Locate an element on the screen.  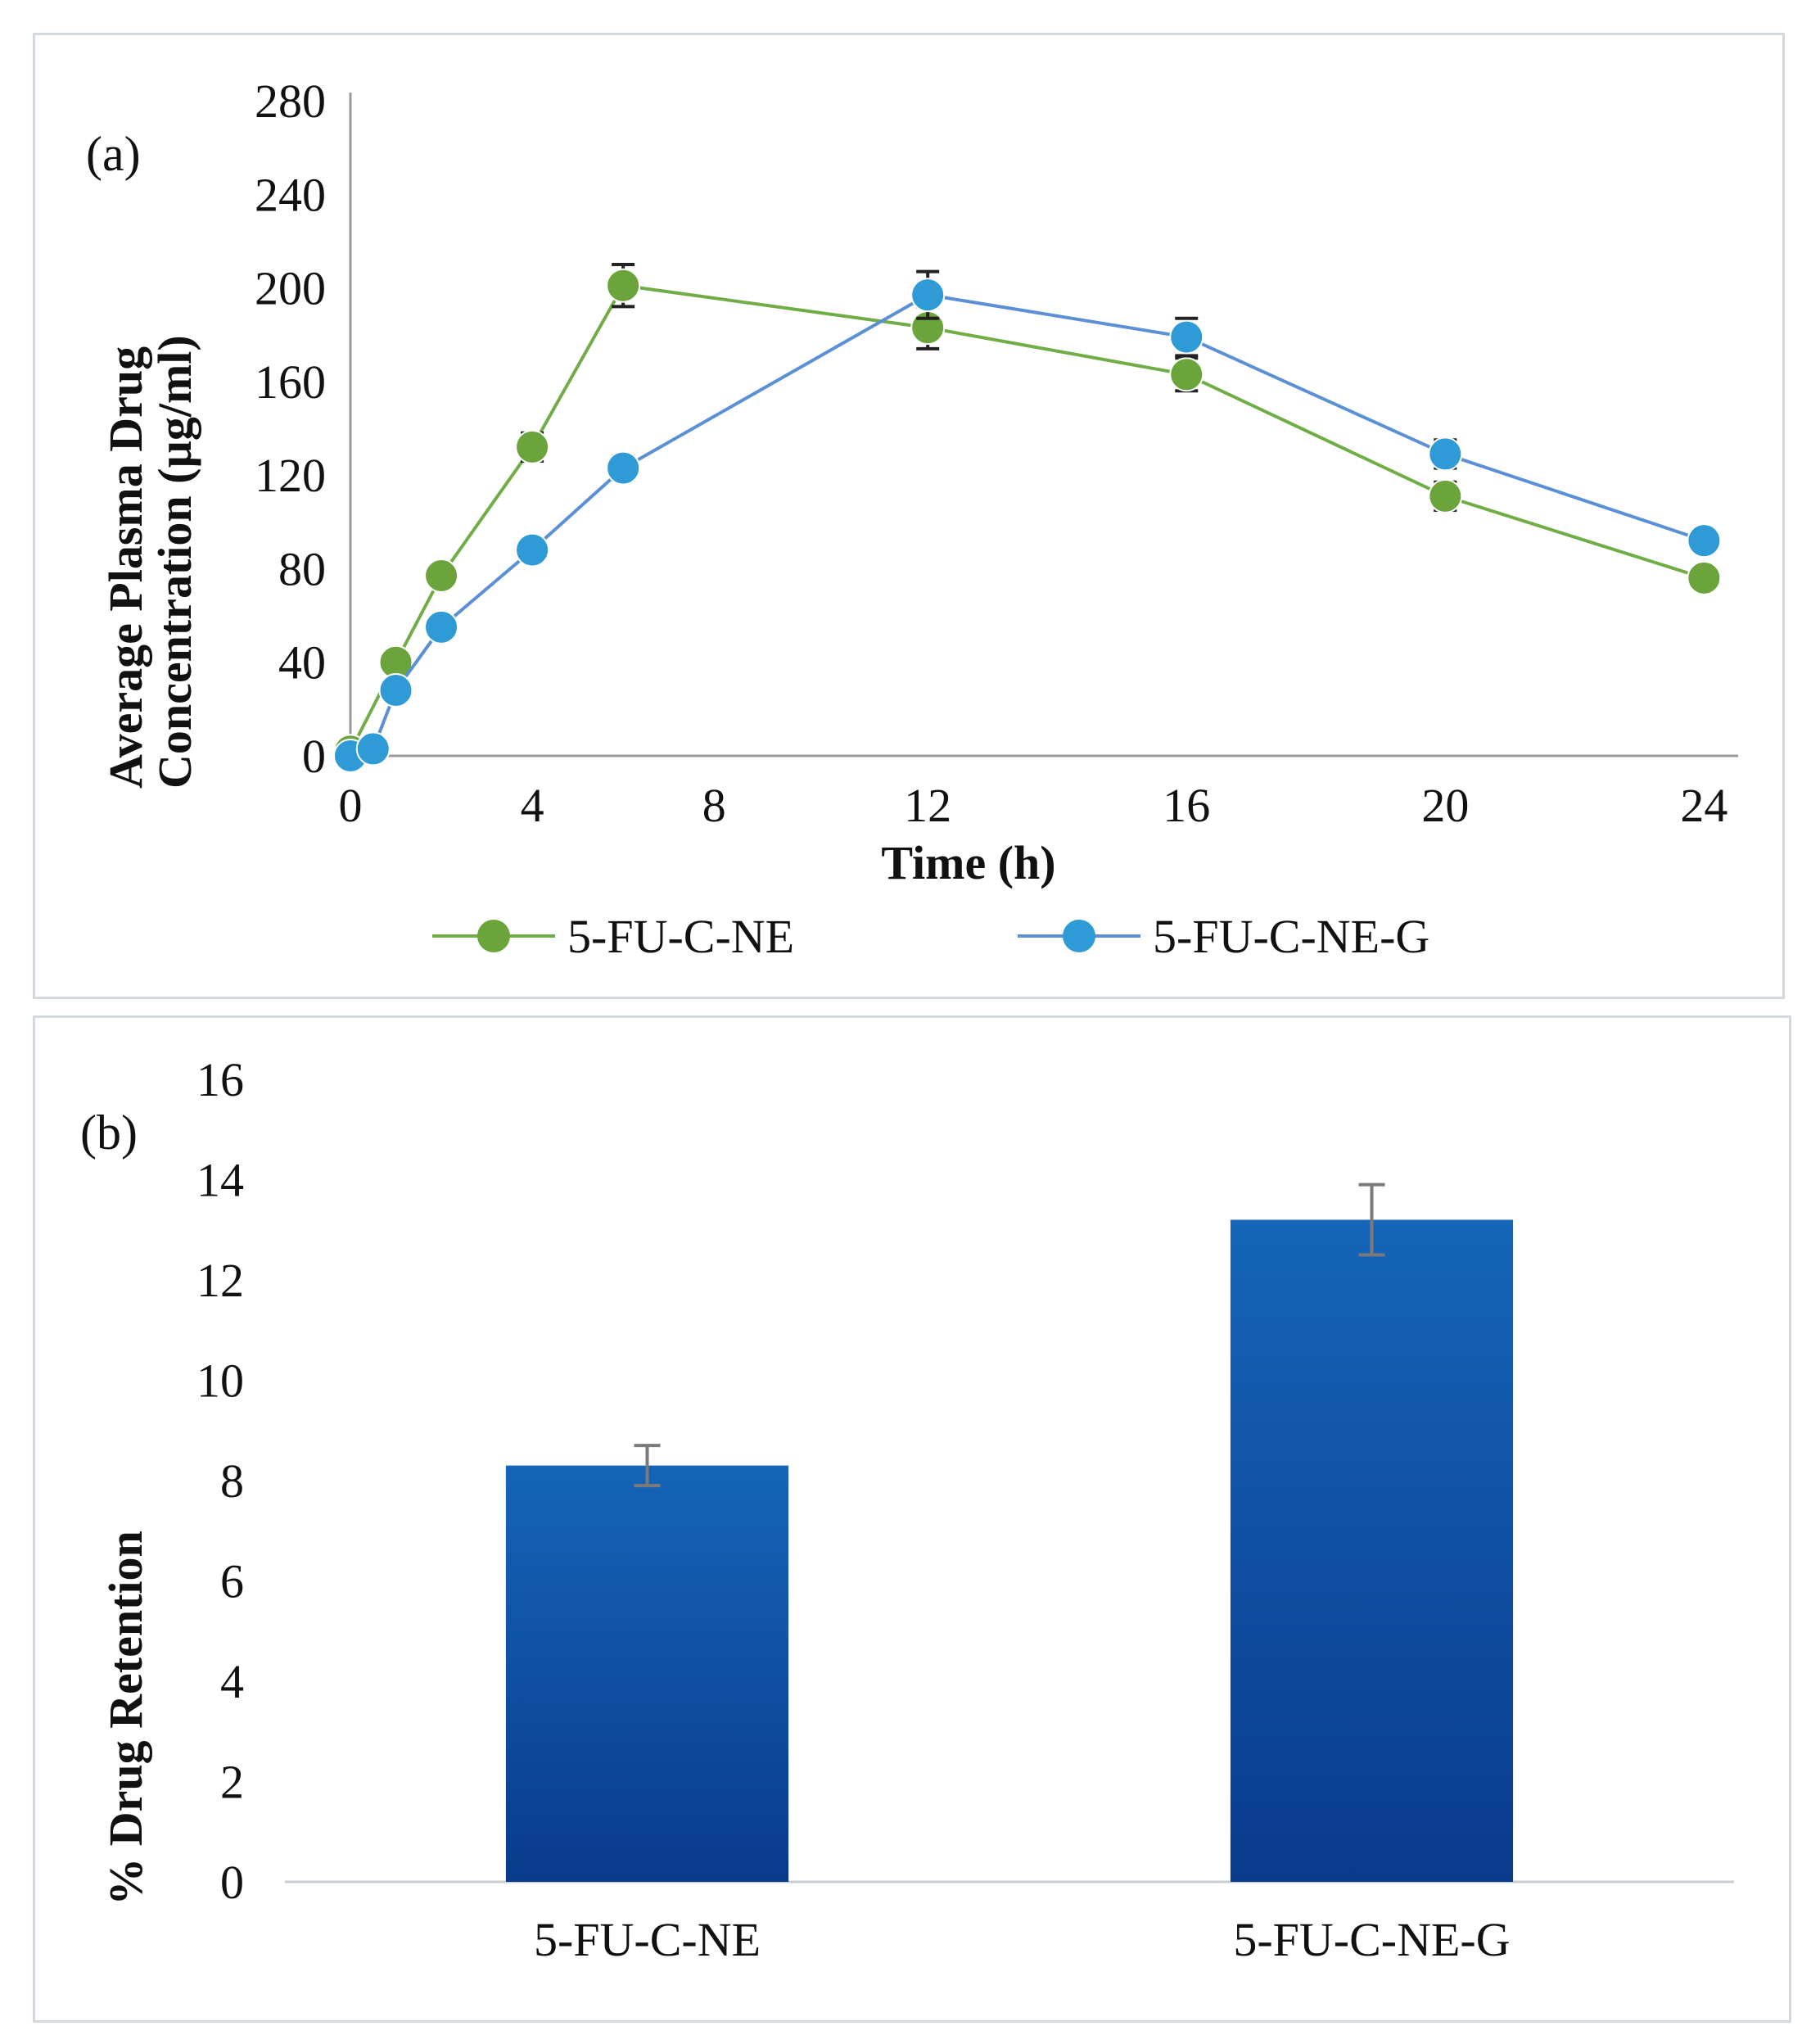
y-tick-label: 40 is located at coordinates (302, 663).